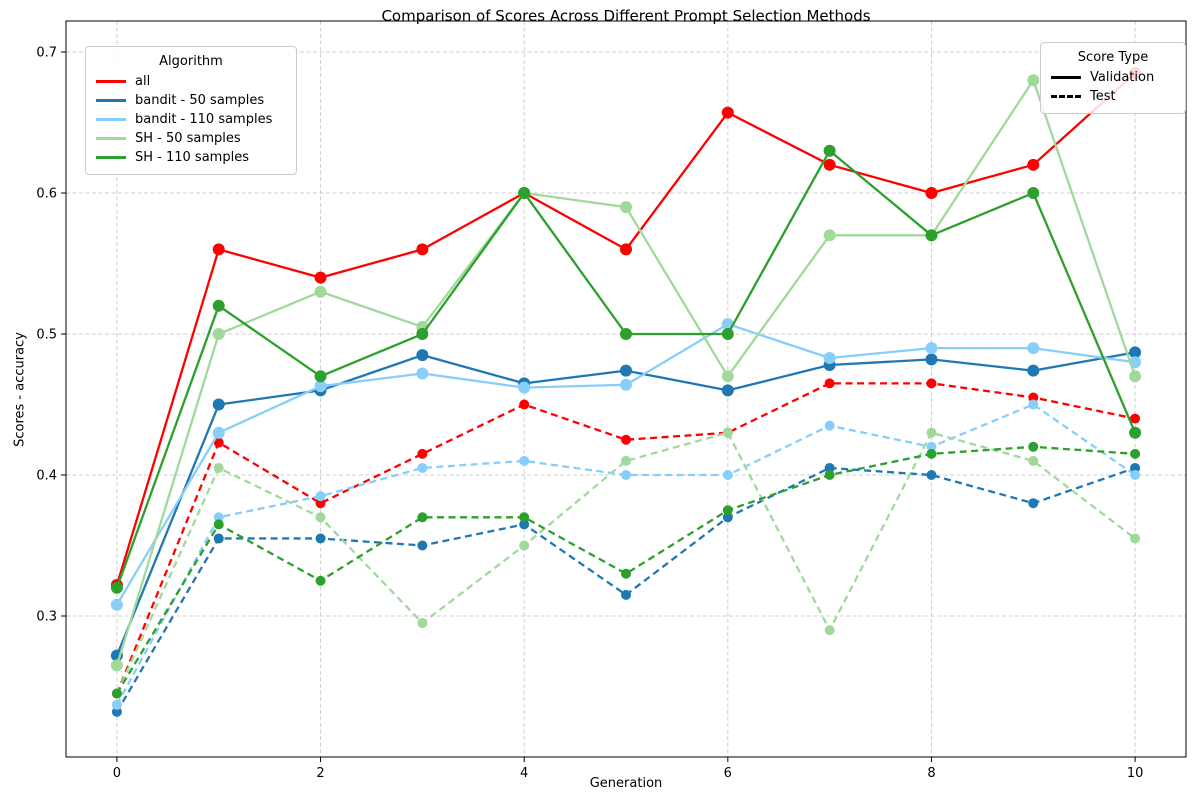 The width and height of the screenshot is (1200, 800). What do you see at coordinates (1135, 773) in the screenshot?
I see `x-tick-label: 10` at bounding box center [1135, 773].